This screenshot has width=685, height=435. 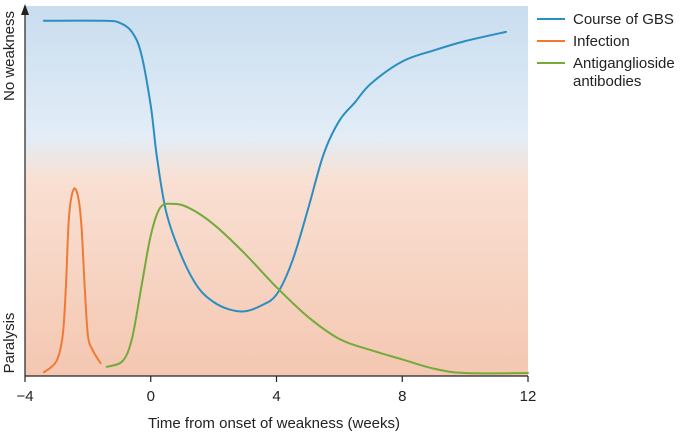 What do you see at coordinates (276, 396) in the screenshot?
I see `x-tick-label: 4` at bounding box center [276, 396].